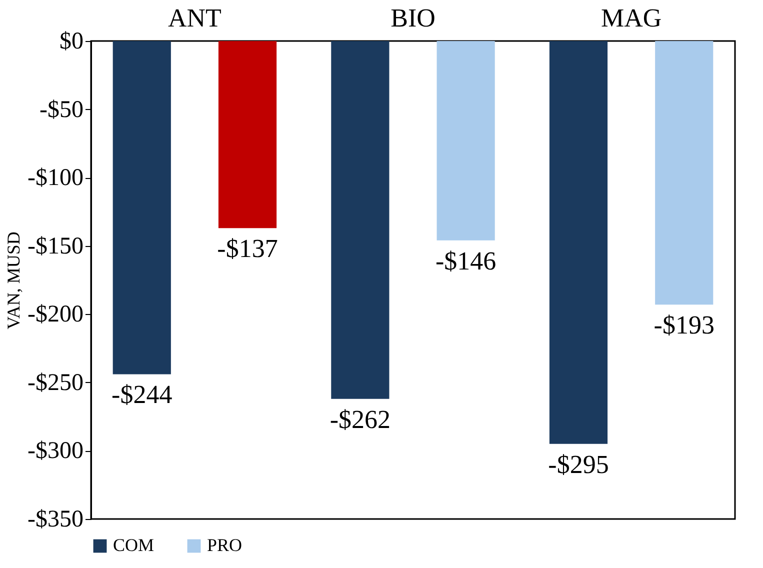 The width and height of the screenshot is (763, 568). Describe the element at coordinates (142, 395) in the screenshot. I see `data-label: -$244` at that location.